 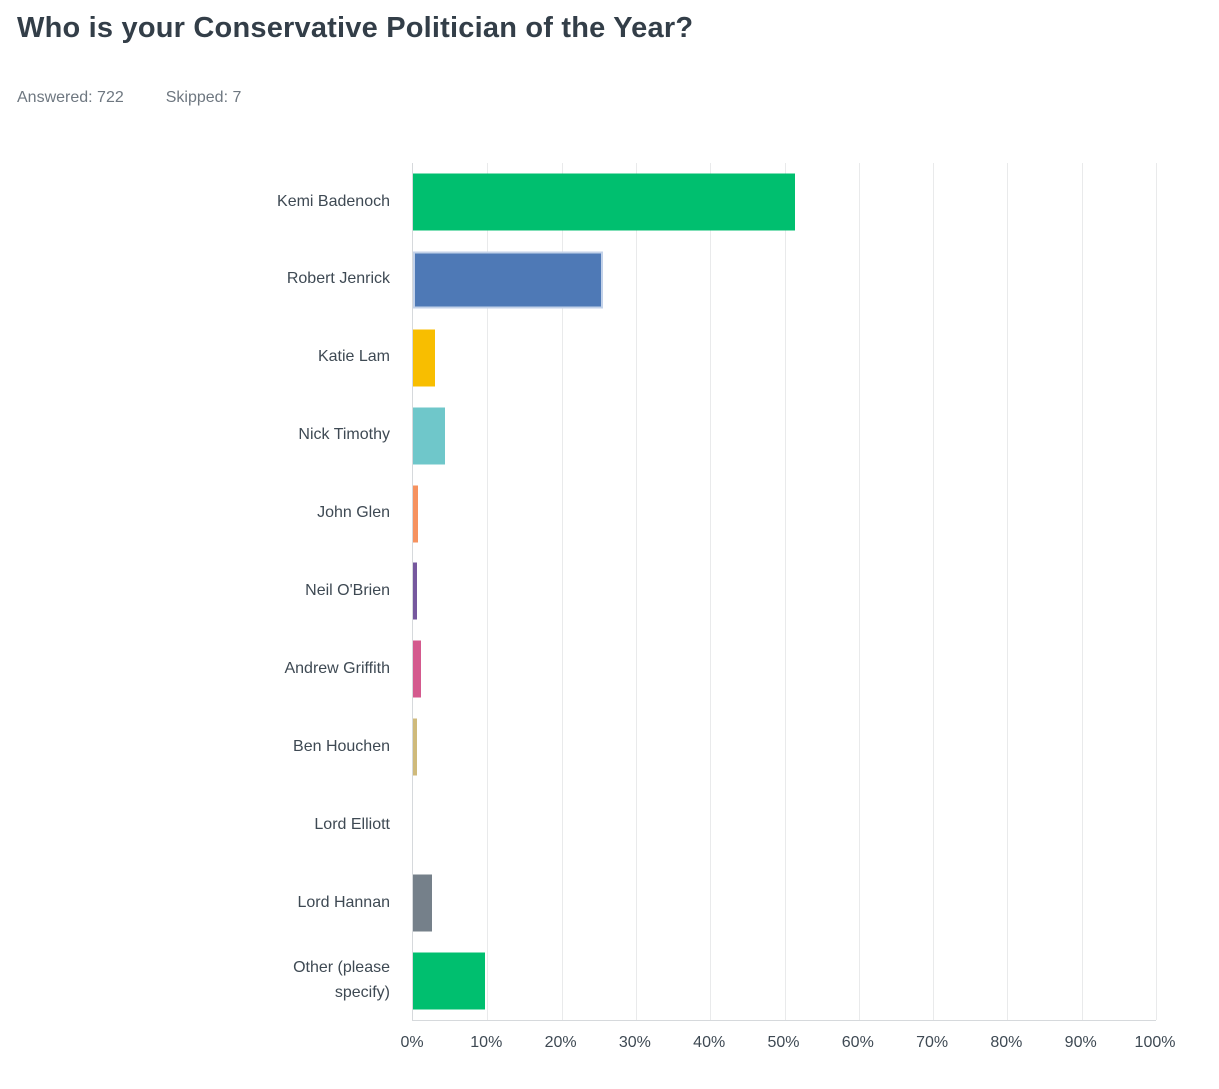 What do you see at coordinates (195, 903) in the screenshot?
I see `category-label-lord-hannan: Lord Hannan` at bounding box center [195, 903].